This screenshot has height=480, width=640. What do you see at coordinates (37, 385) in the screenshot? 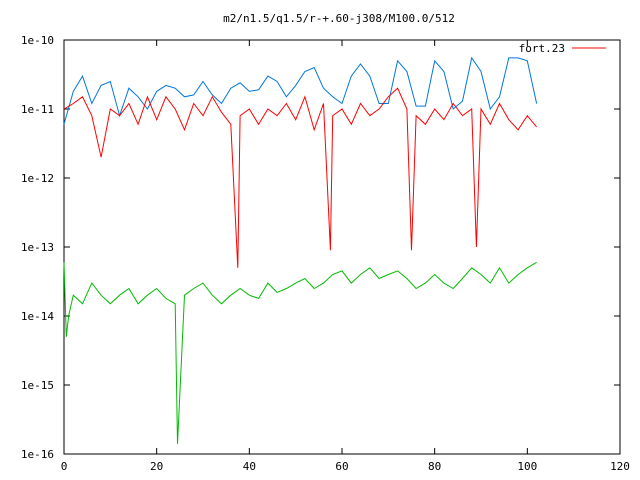
I see `y-tick-label: 1e-15` at bounding box center [37, 385].